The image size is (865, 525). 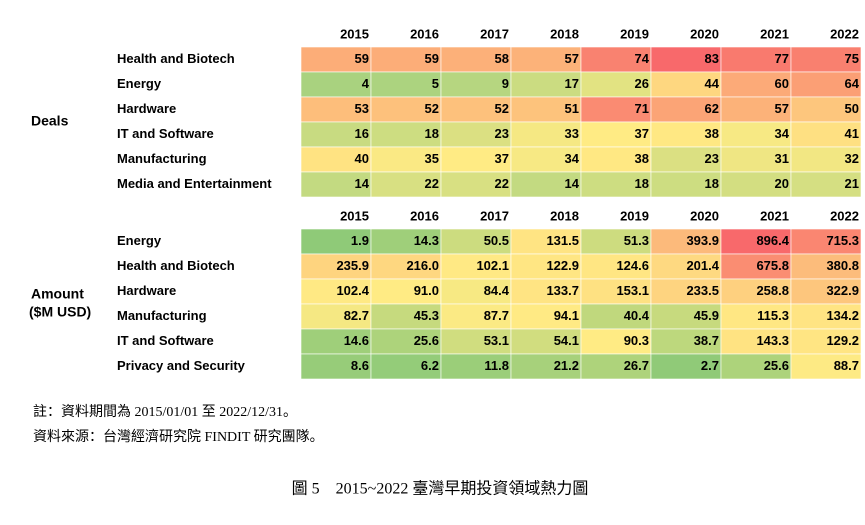 I want to click on cell-value: 25.6, so click(x=776, y=365).